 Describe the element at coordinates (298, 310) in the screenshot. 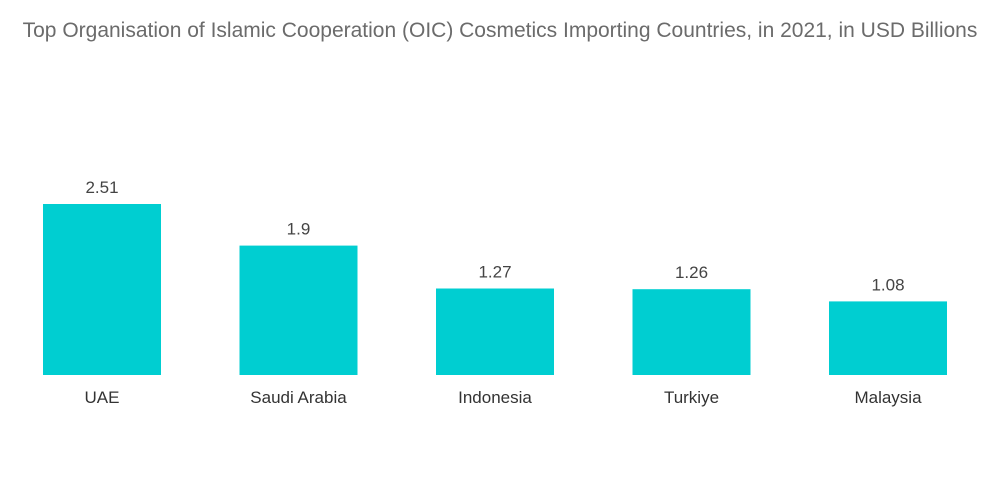

I see `bar-saudi-arabia` at that location.